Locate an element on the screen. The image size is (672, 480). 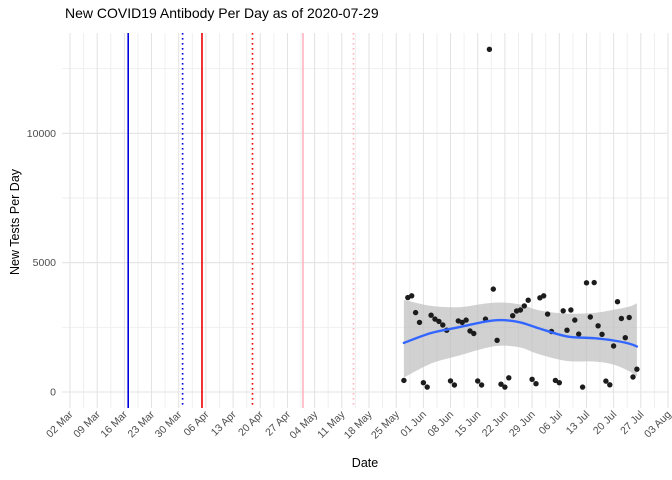
x-tick-label: 20 Jul is located at coordinates (605, 423).